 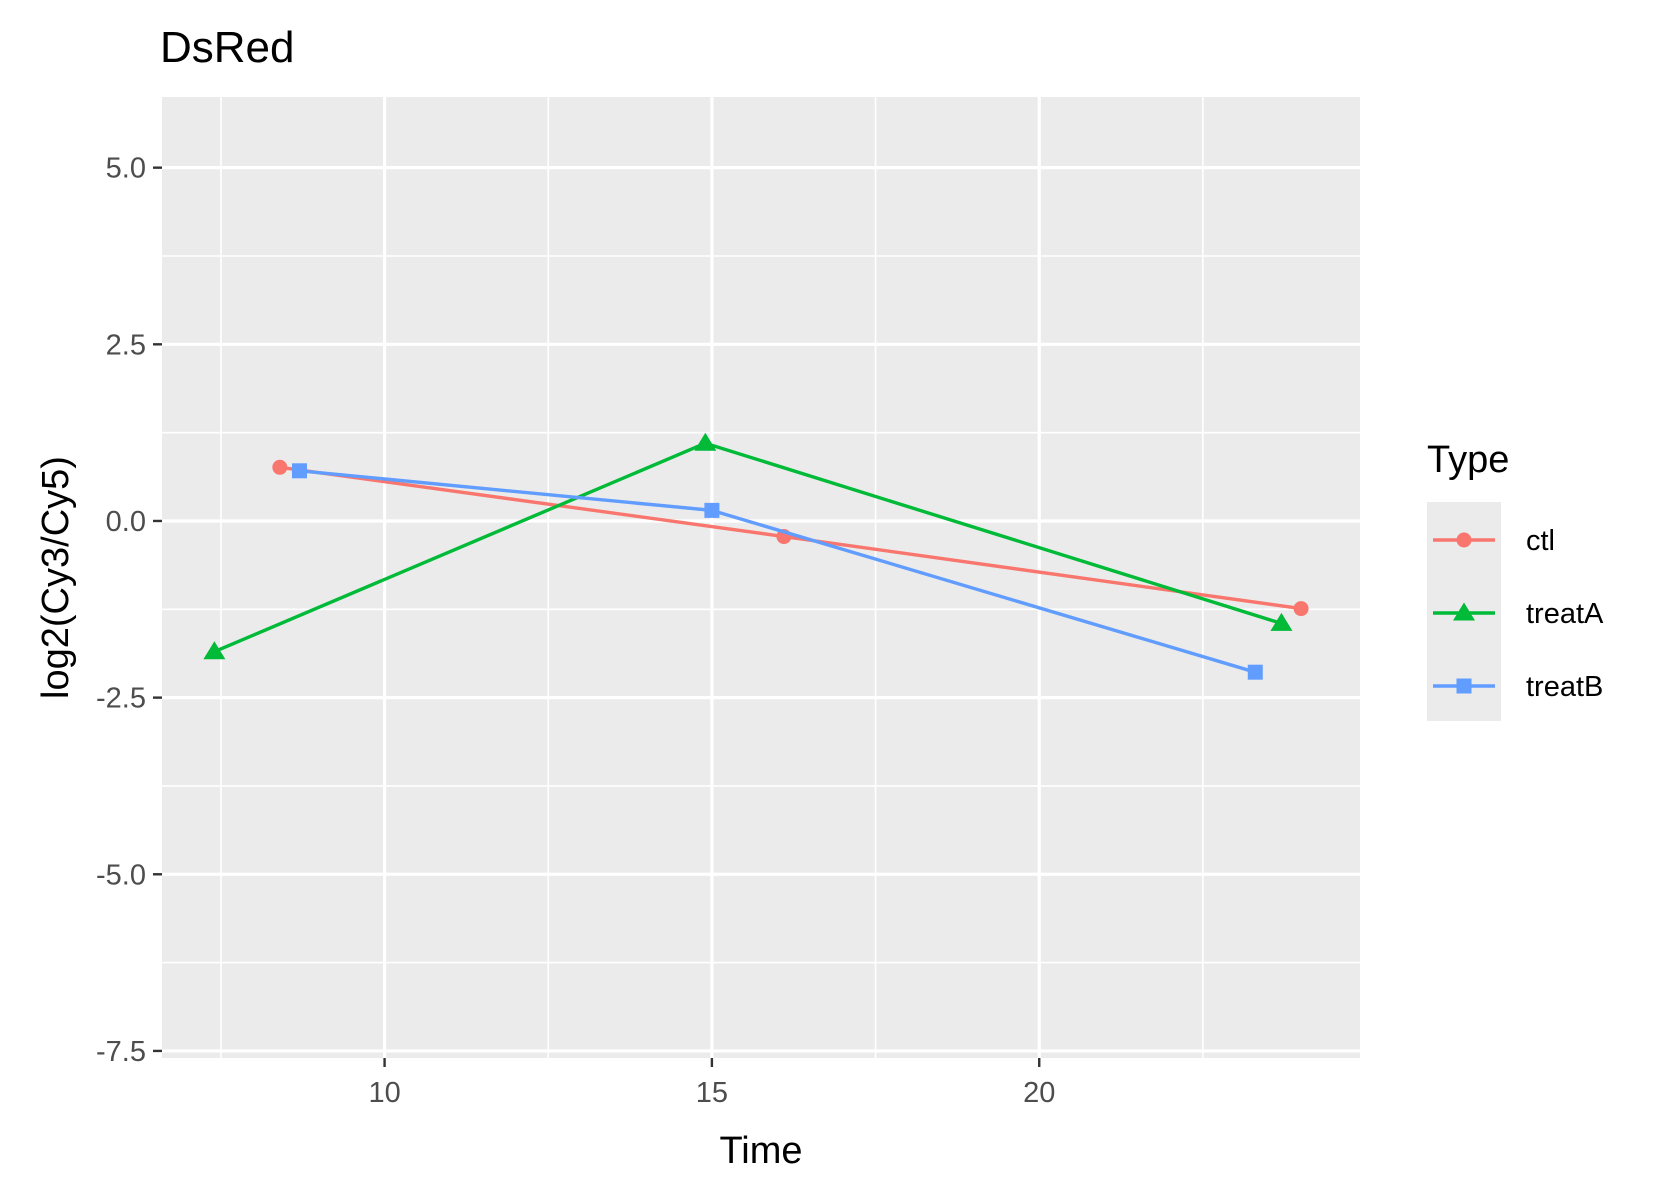 What do you see at coordinates (1565, 614) in the screenshot?
I see `legend-label: treatA` at bounding box center [1565, 614].